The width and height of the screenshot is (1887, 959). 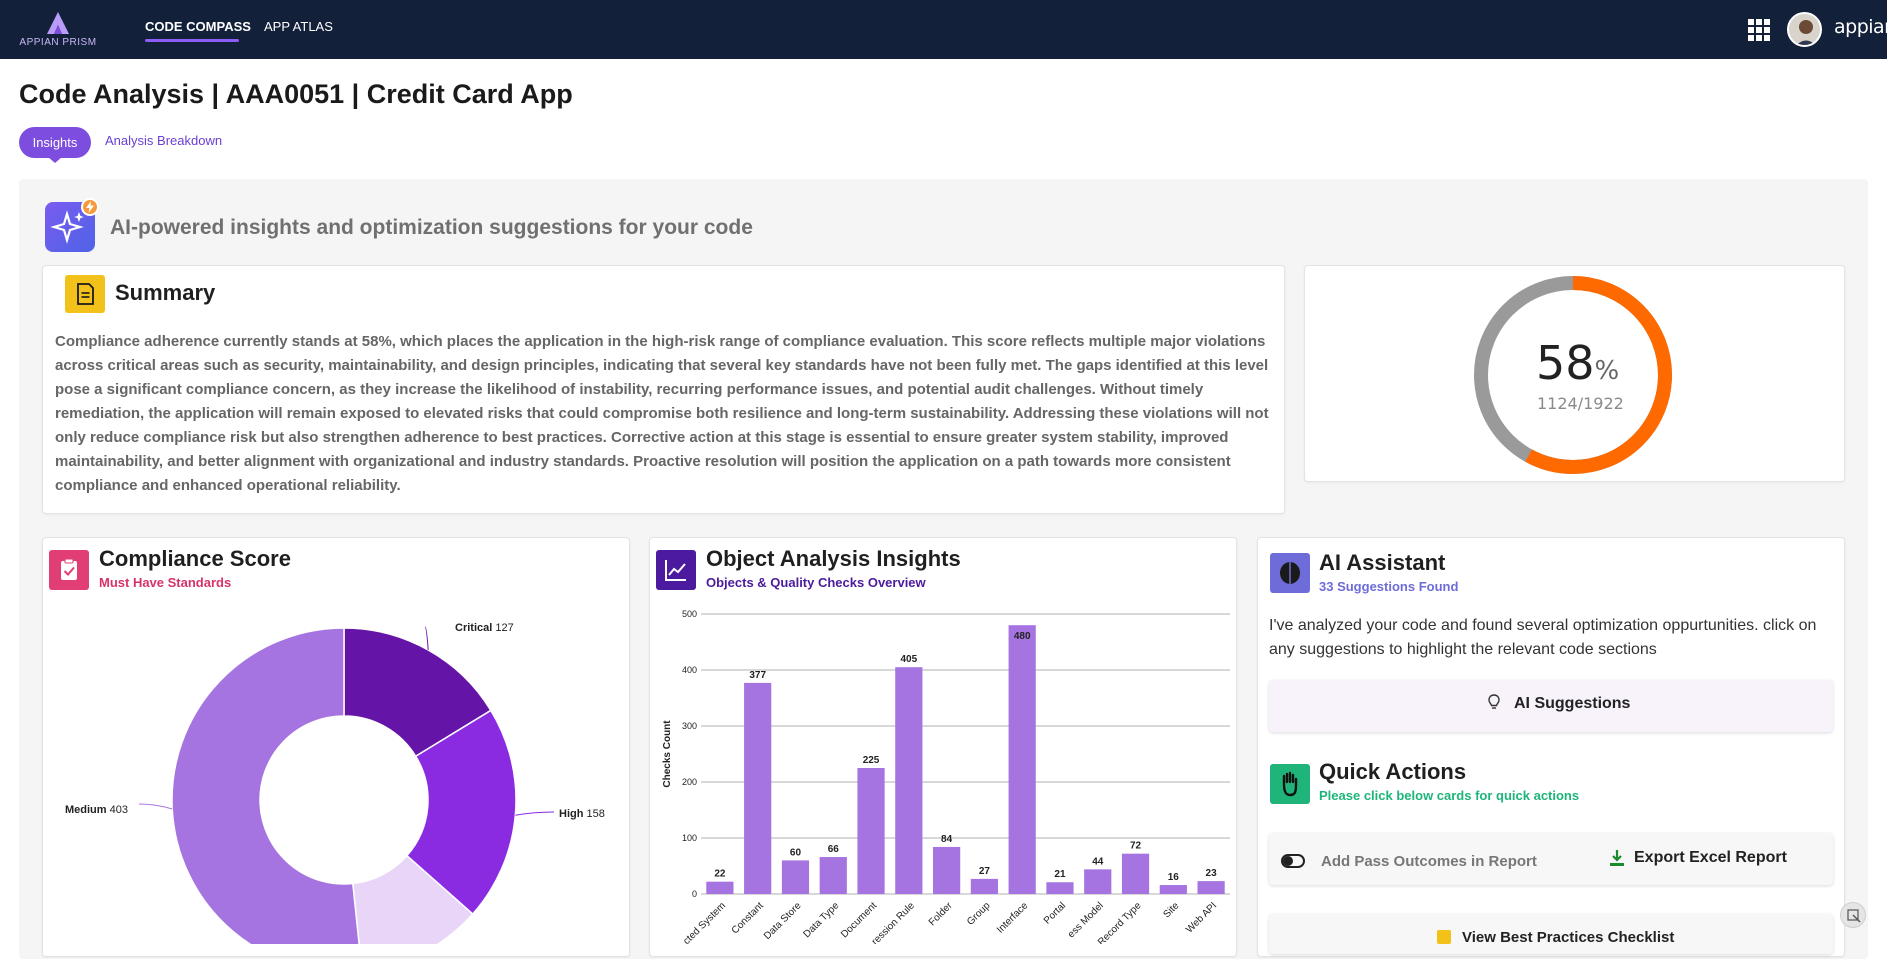 What do you see at coordinates (58, 42) in the screenshot?
I see `logo-text: APPIAN PRISM` at bounding box center [58, 42].